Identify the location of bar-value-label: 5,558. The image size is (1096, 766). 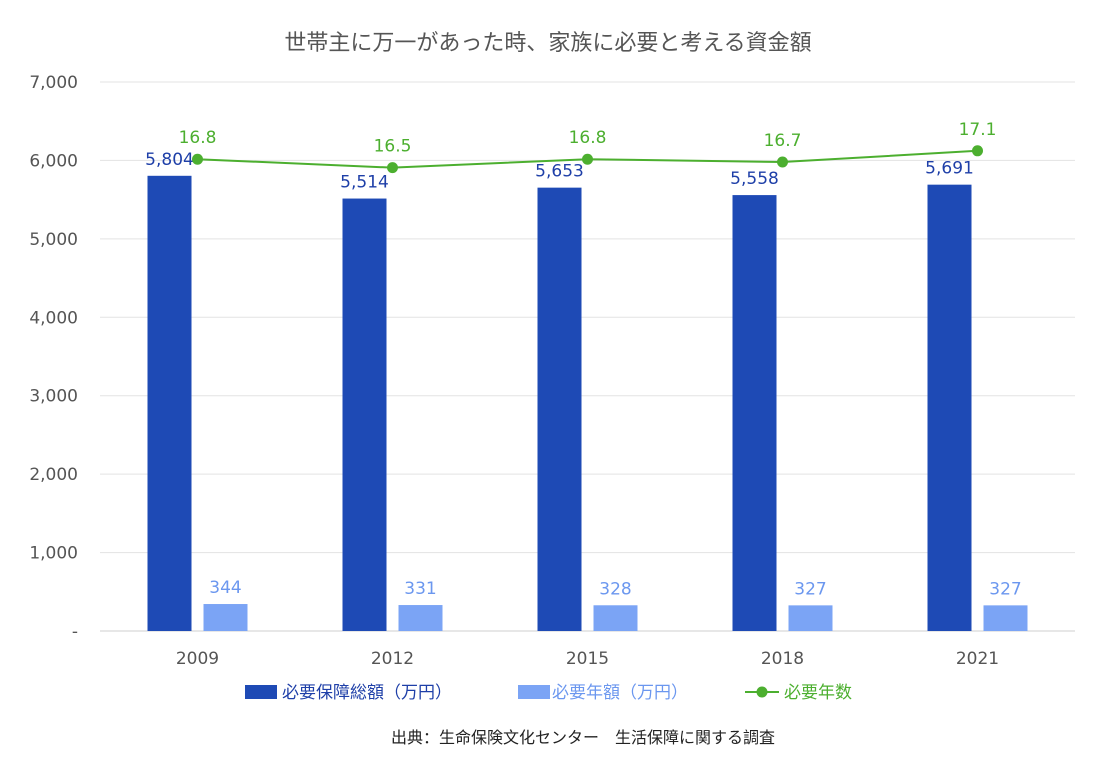
(754, 179).